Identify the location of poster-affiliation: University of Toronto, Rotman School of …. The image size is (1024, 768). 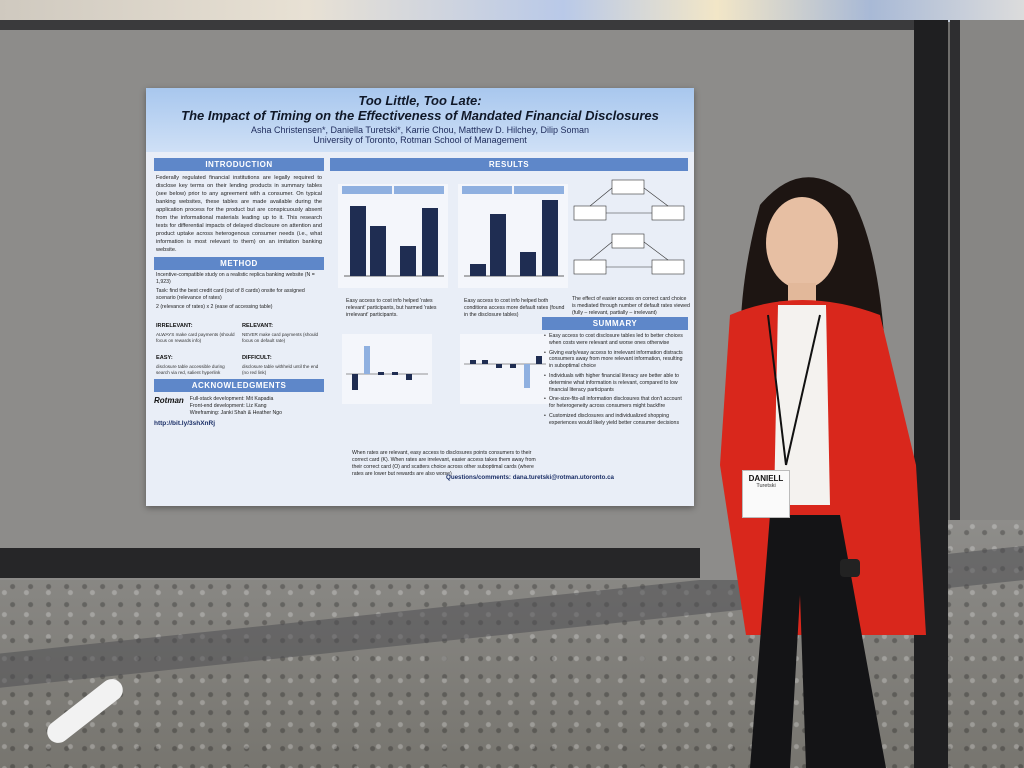
(420, 140).